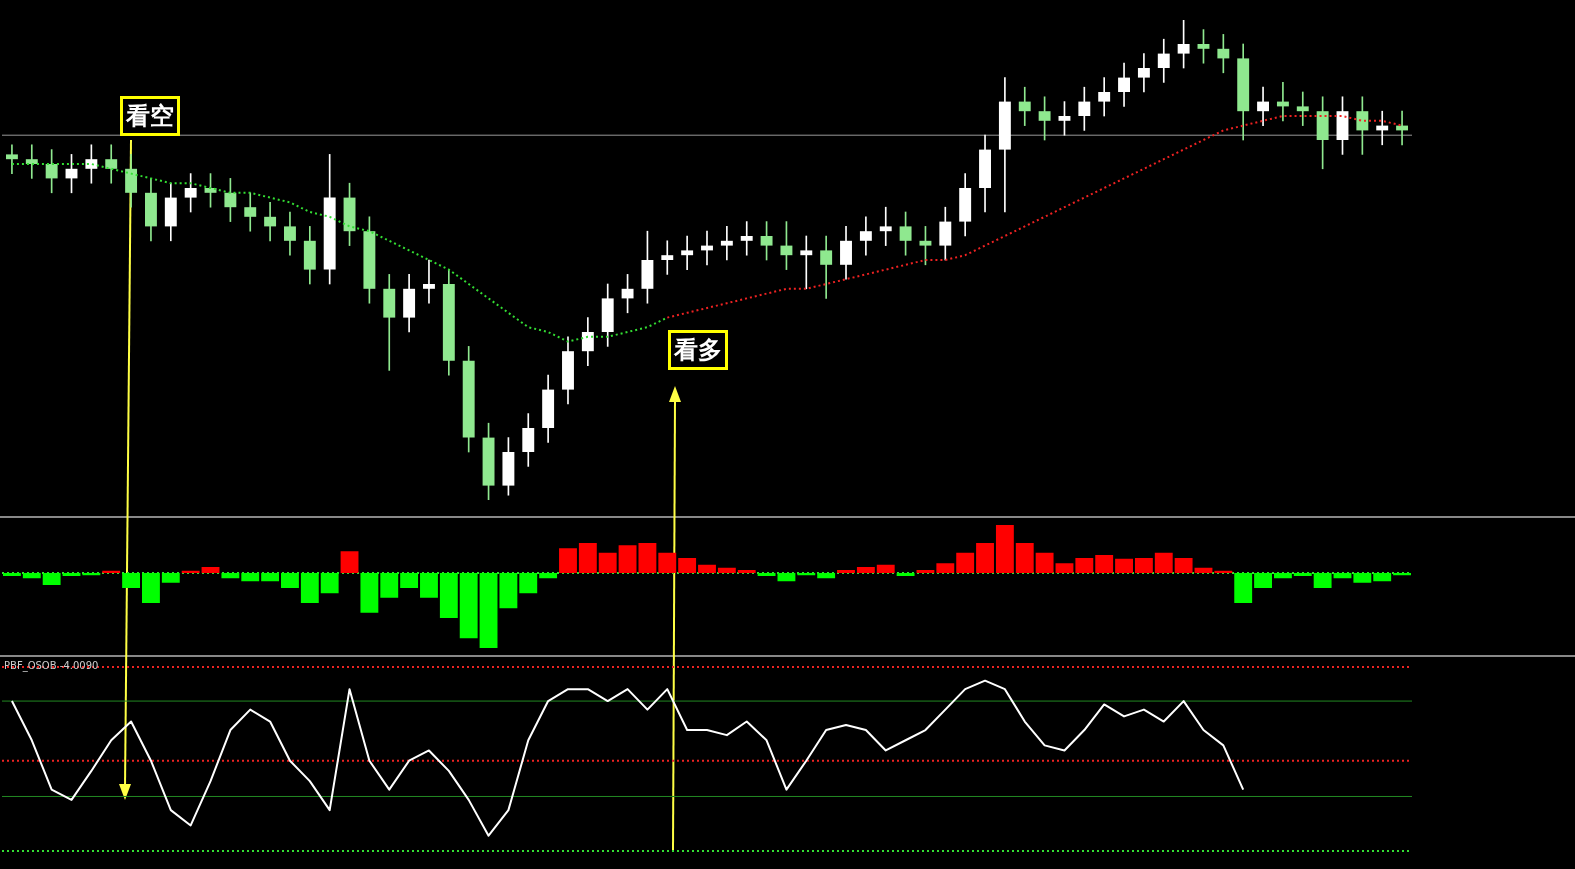  I want to click on annotation: 看空, so click(150, 116).